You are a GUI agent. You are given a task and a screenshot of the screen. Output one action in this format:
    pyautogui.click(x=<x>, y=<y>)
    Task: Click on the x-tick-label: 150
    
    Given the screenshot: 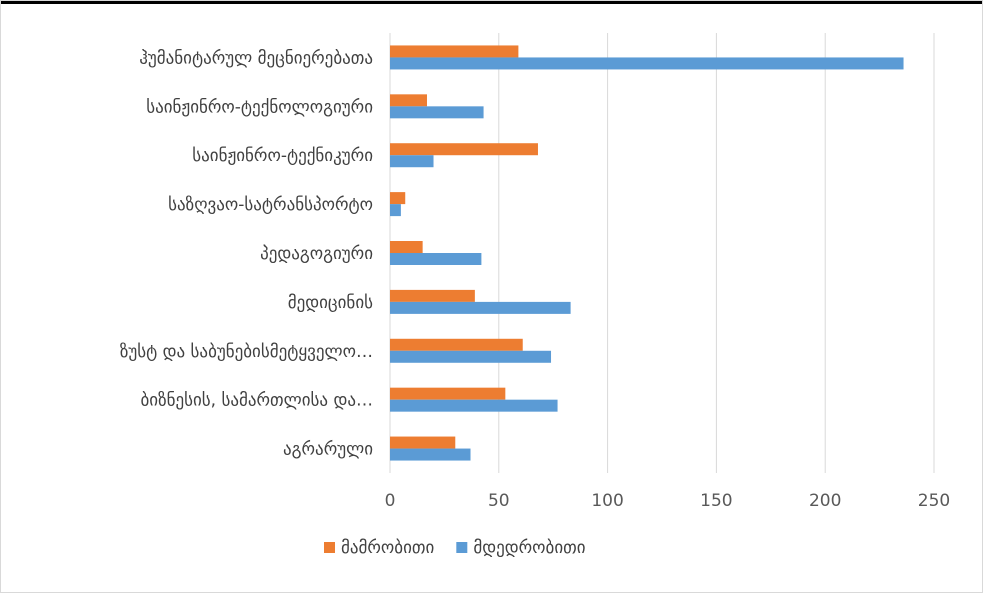 What is the action you would take?
    pyautogui.click(x=716, y=501)
    